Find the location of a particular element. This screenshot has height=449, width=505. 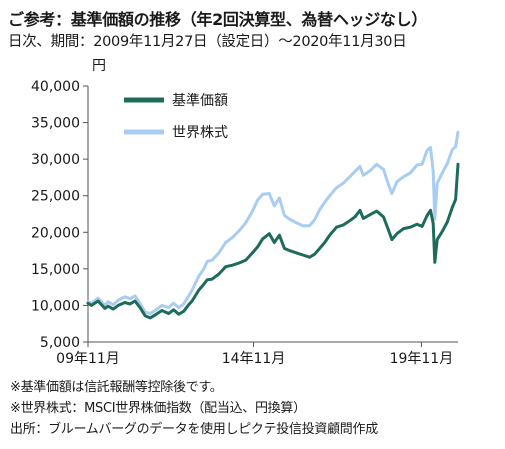

x-axis: 09年11月 14年11月 19年11月 is located at coordinates (257, 354).